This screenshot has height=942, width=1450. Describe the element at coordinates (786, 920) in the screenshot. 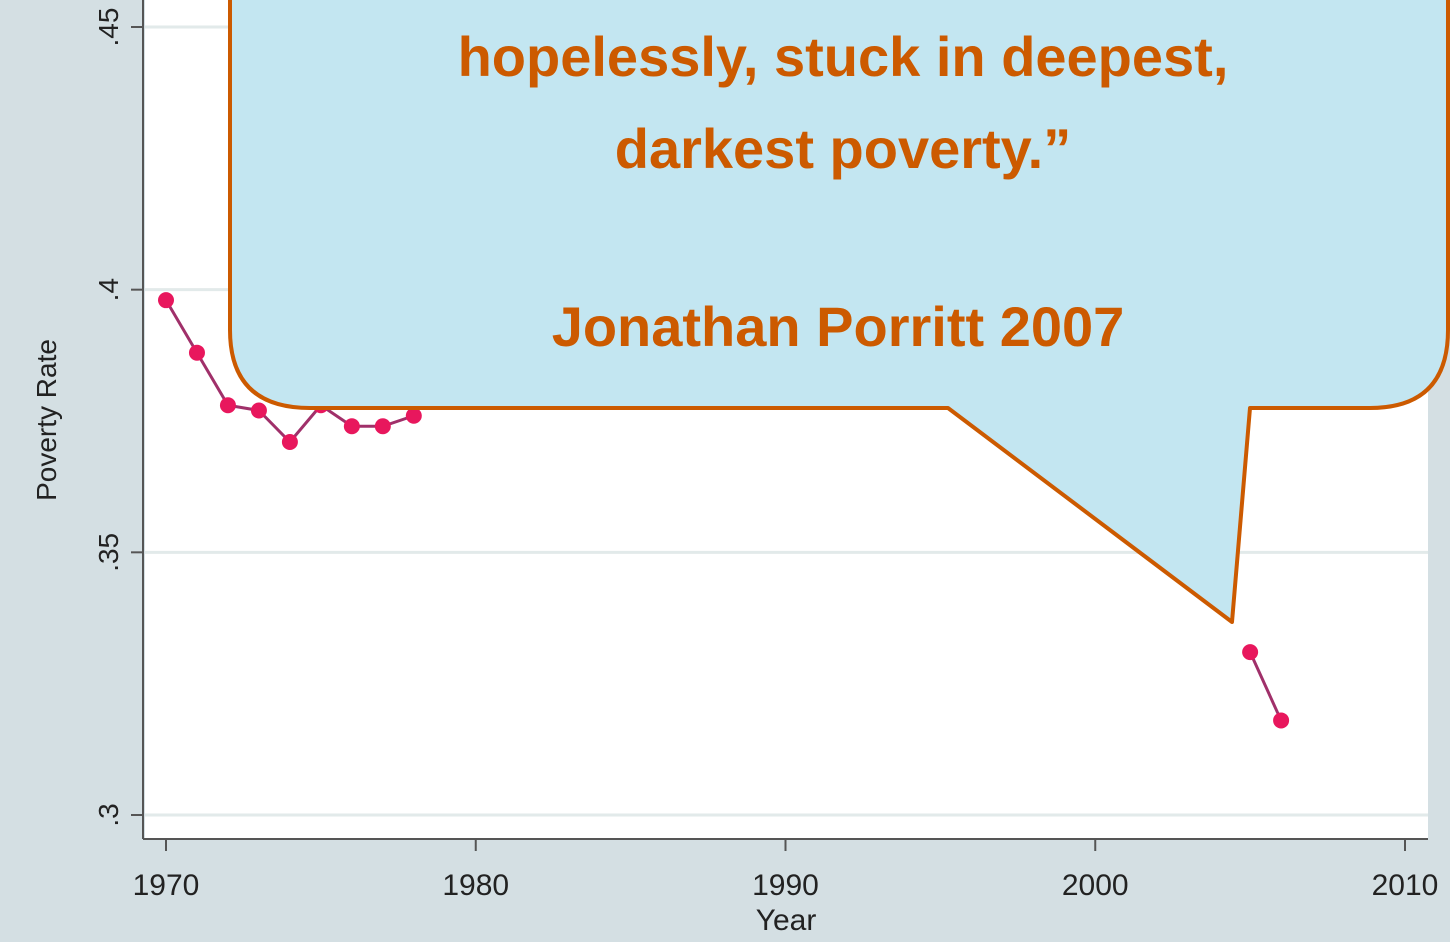

I see `x-axis-label: Year` at that location.